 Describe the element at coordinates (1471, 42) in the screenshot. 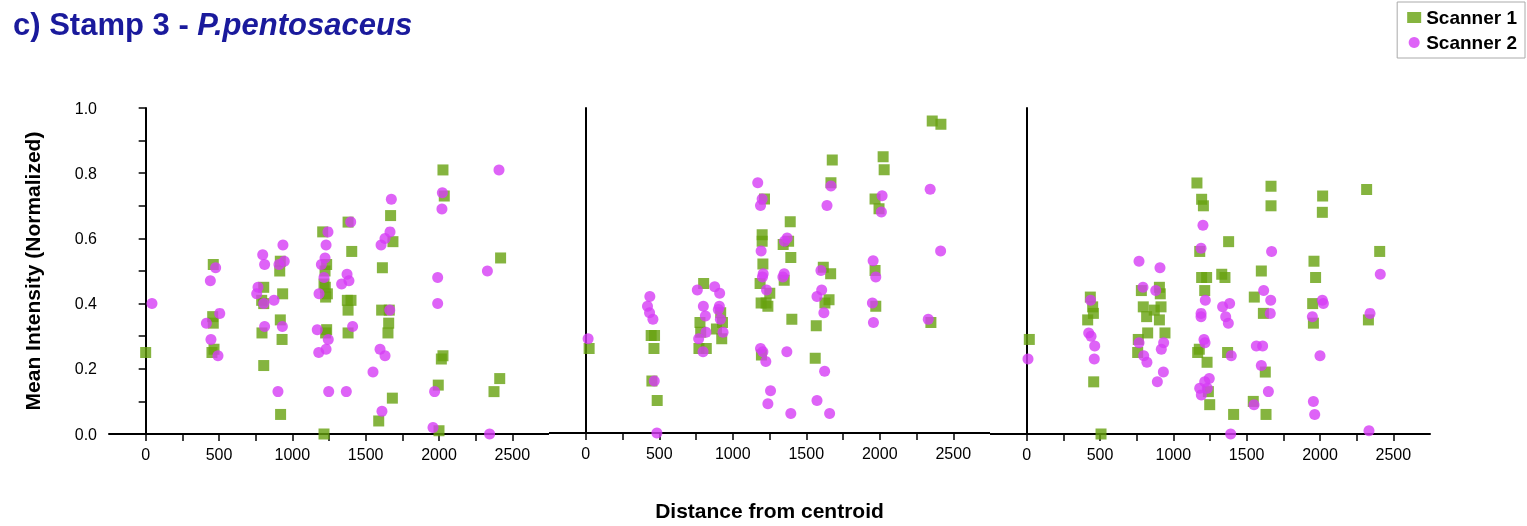

I see `legend-label: Scanner 2` at that location.